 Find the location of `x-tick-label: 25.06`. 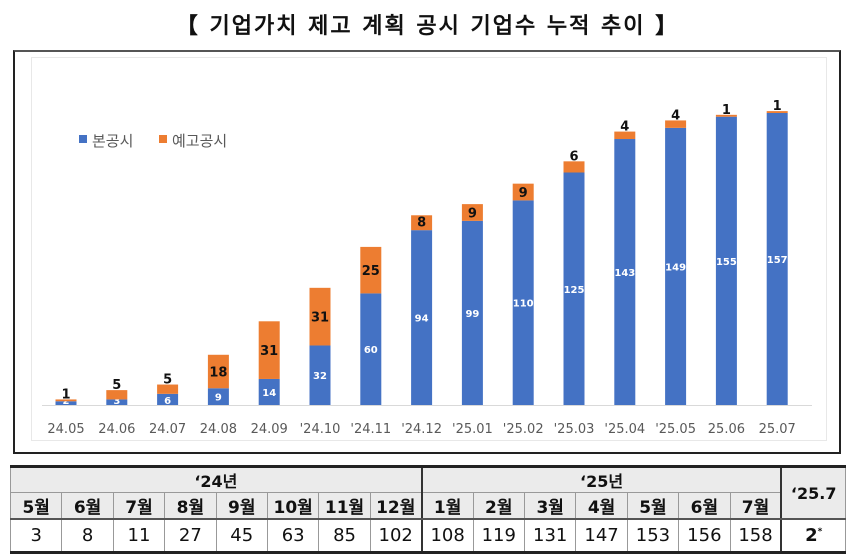

x-tick-label: 25.06 is located at coordinates (726, 429).